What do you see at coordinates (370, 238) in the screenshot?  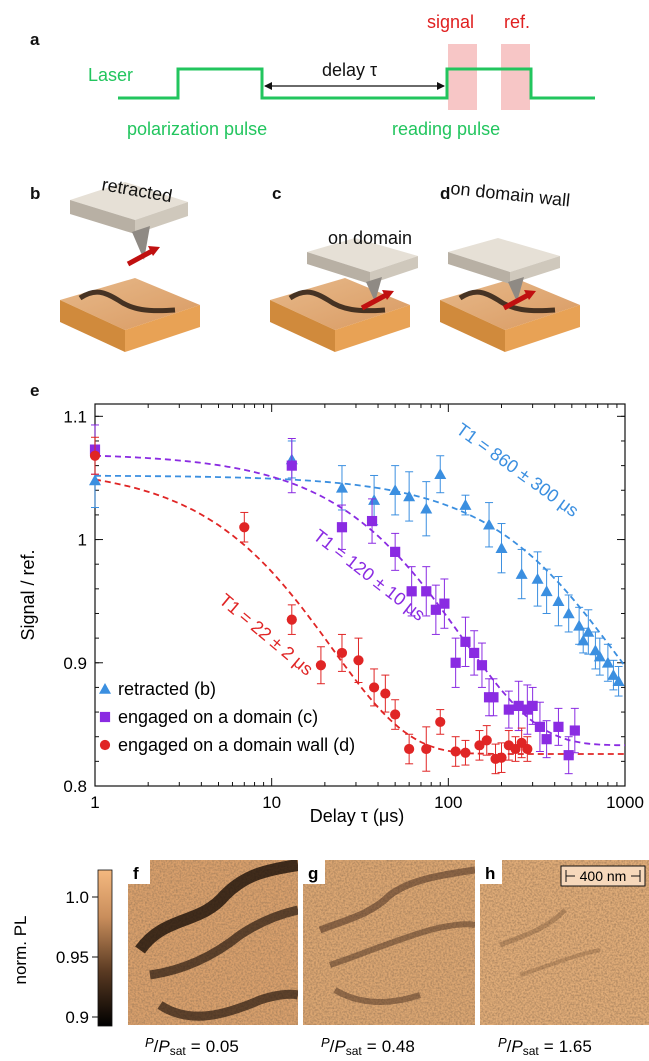 I see `on-domain-label: on domain` at bounding box center [370, 238].